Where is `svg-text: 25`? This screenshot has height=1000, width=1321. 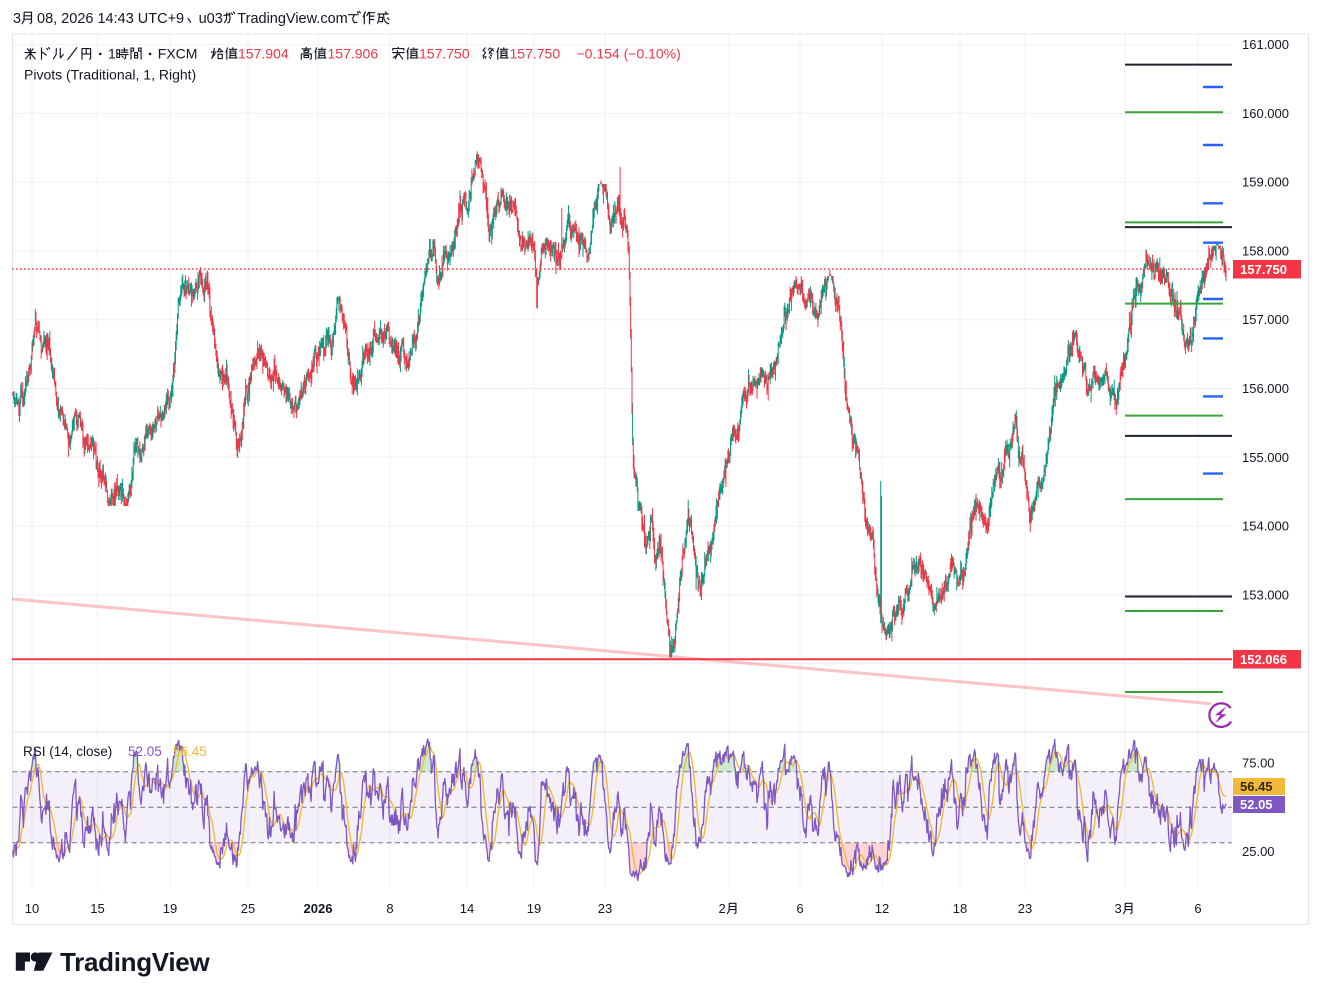 svg-text: 25 is located at coordinates (248, 908).